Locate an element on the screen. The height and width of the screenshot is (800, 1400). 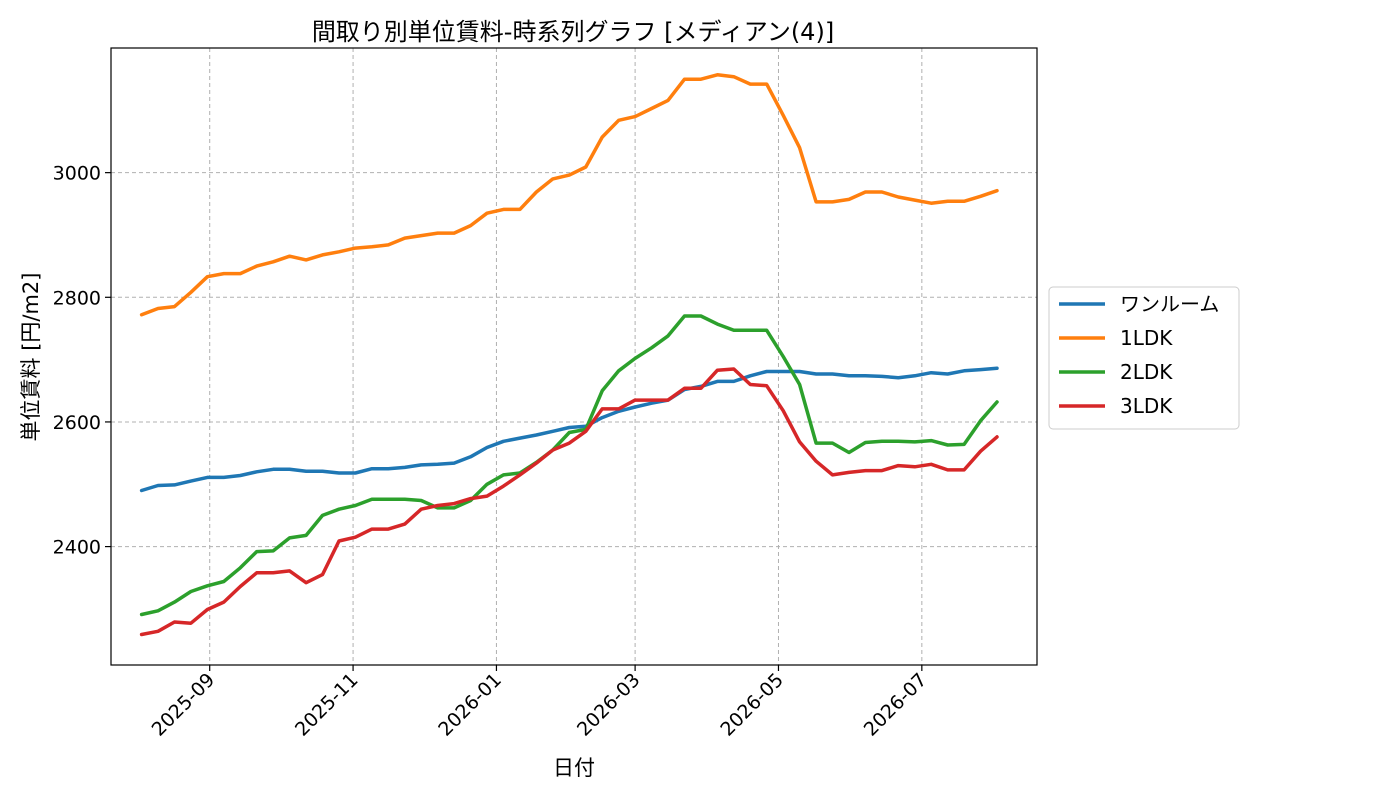
x-tick-label: 2025-11 is located at coordinates (327, 705).